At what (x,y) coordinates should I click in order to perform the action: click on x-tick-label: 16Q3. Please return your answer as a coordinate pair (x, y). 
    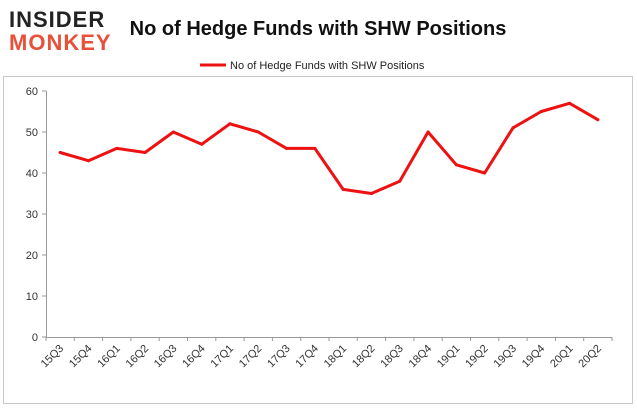
    Looking at the image, I should click on (166, 357).